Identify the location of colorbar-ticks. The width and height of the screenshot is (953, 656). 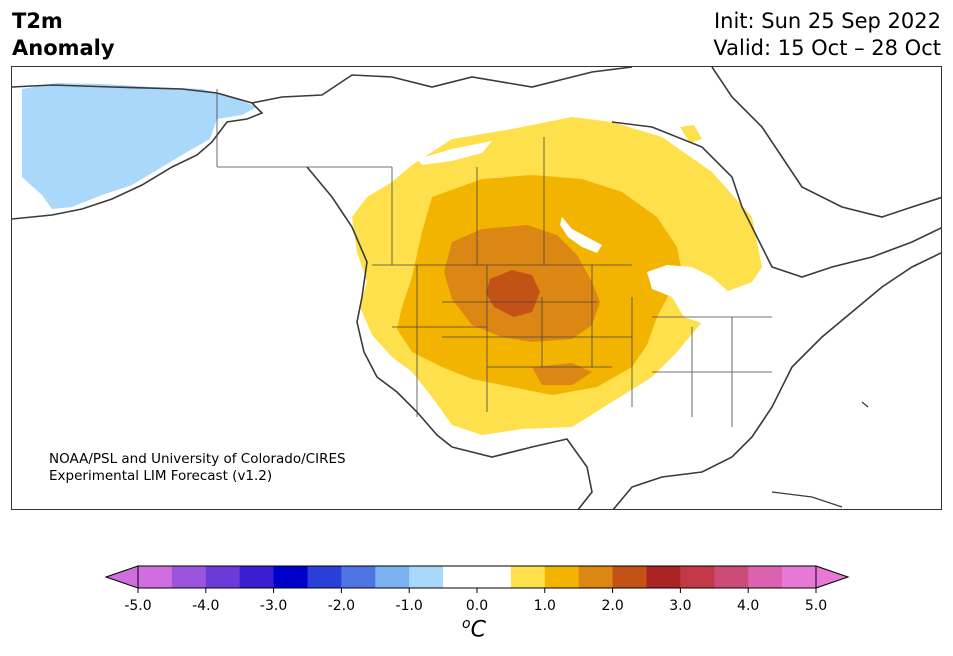
(477, 590).